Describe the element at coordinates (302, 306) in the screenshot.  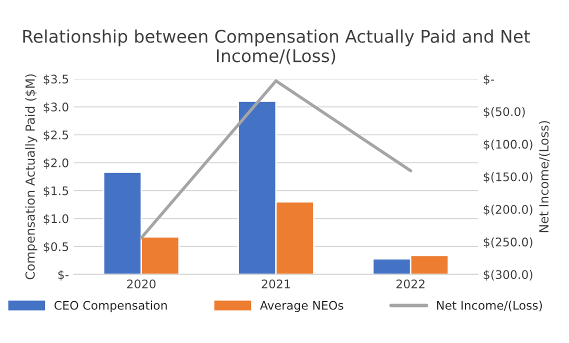
I see `legend-label: Average NEOs` at that location.